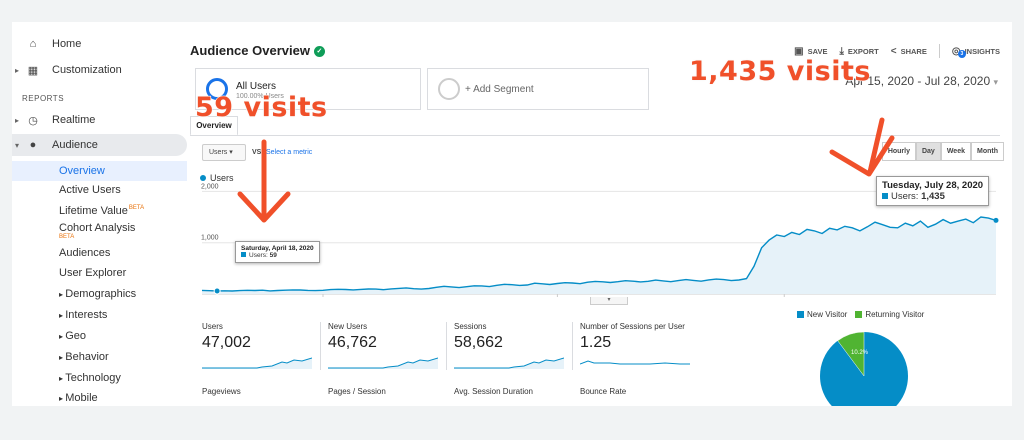 The image size is (1024, 440). Describe the element at coordinates (889, 314) in the screenshot. I see `pie-legend-returning-visitor: Returning Visitor` at that location.